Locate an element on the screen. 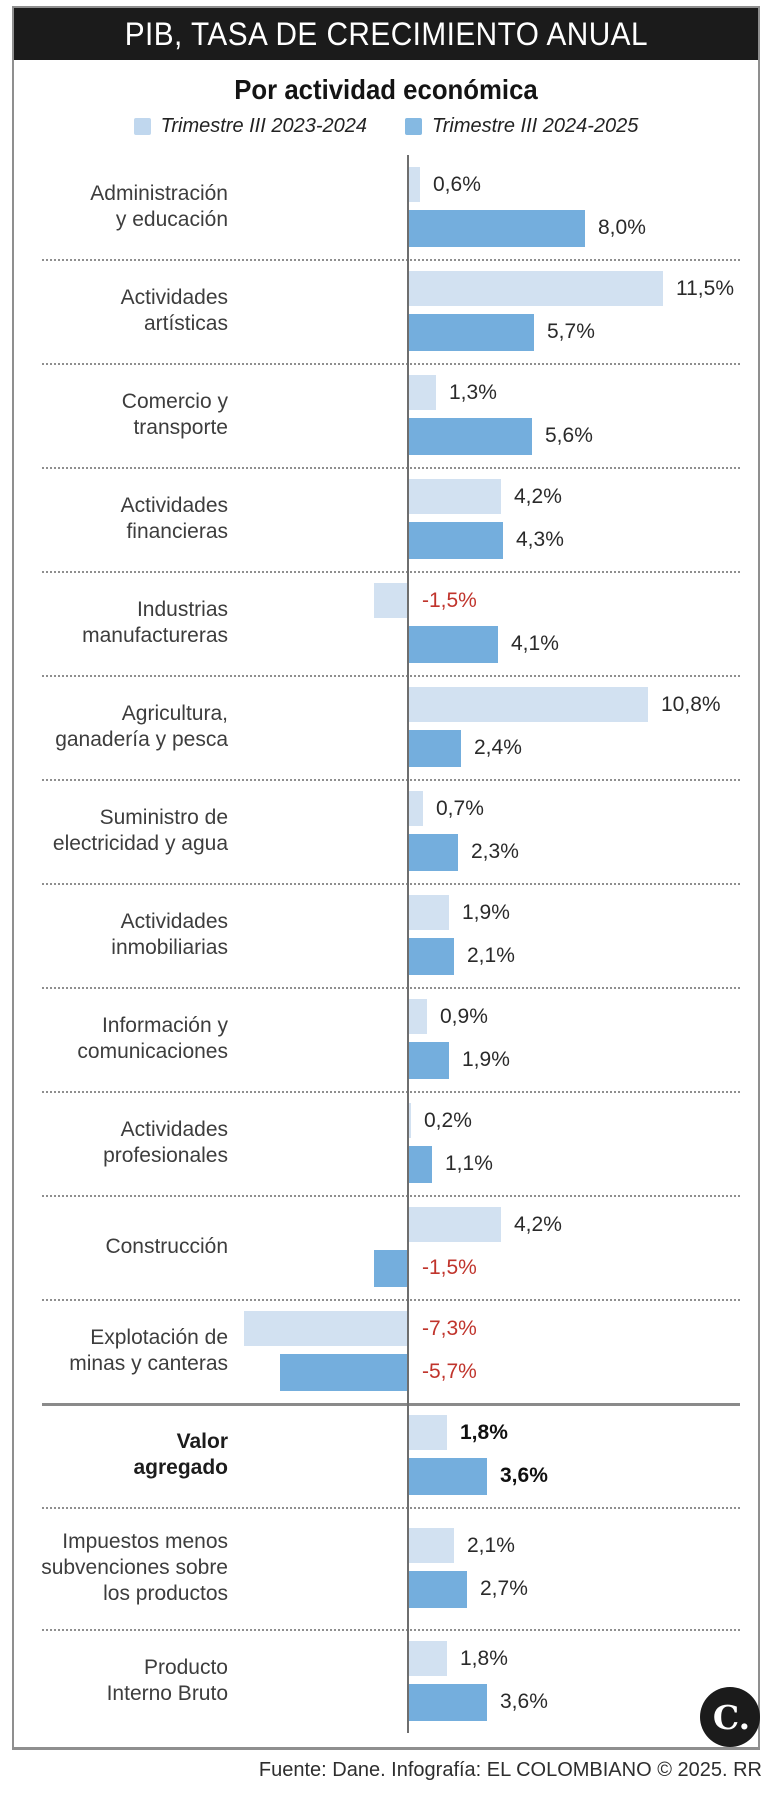 Image resolution: width=772 pixels, height=1795 pixels. value-label-2023-2024: 11,5% is located at coordinates (705, 288).